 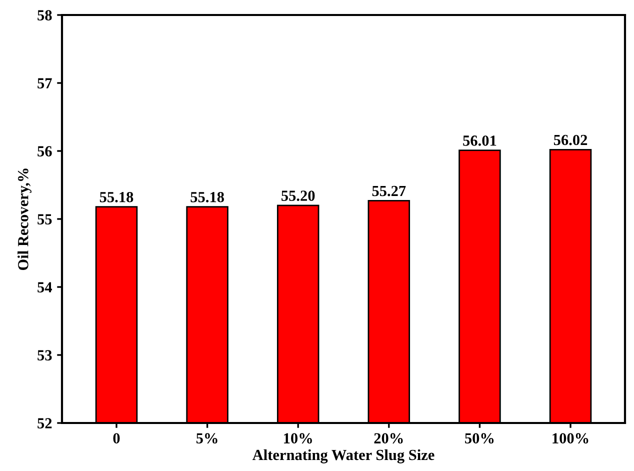 What do you see at coordinates (479, 438) in the screenshot?
I see `x-tick-label: 50%` at bounding box center [479, 438].